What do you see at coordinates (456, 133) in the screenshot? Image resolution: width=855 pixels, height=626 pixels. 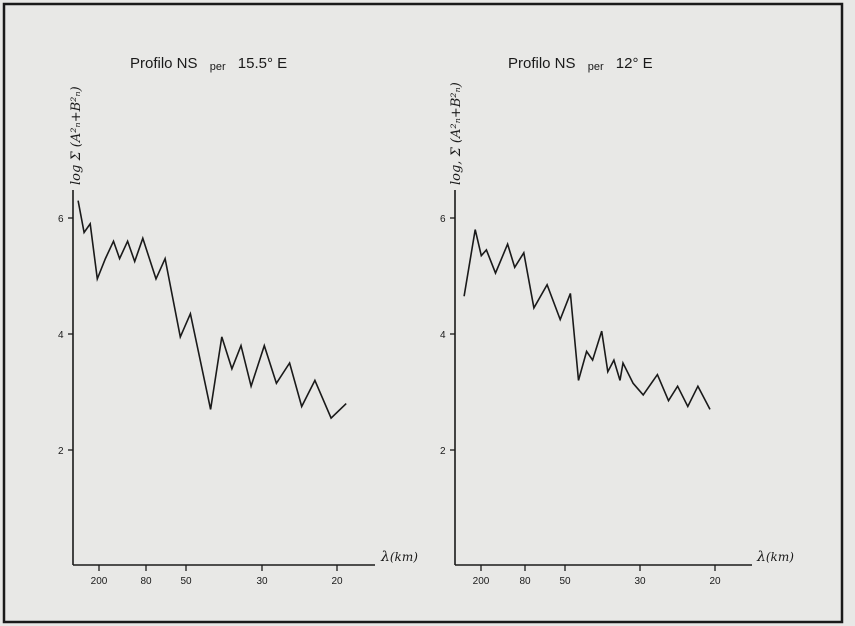 I see `y-axis-label: log, Σ (A²ₙ+B²ₙ)` at bounding box center [456, 133].